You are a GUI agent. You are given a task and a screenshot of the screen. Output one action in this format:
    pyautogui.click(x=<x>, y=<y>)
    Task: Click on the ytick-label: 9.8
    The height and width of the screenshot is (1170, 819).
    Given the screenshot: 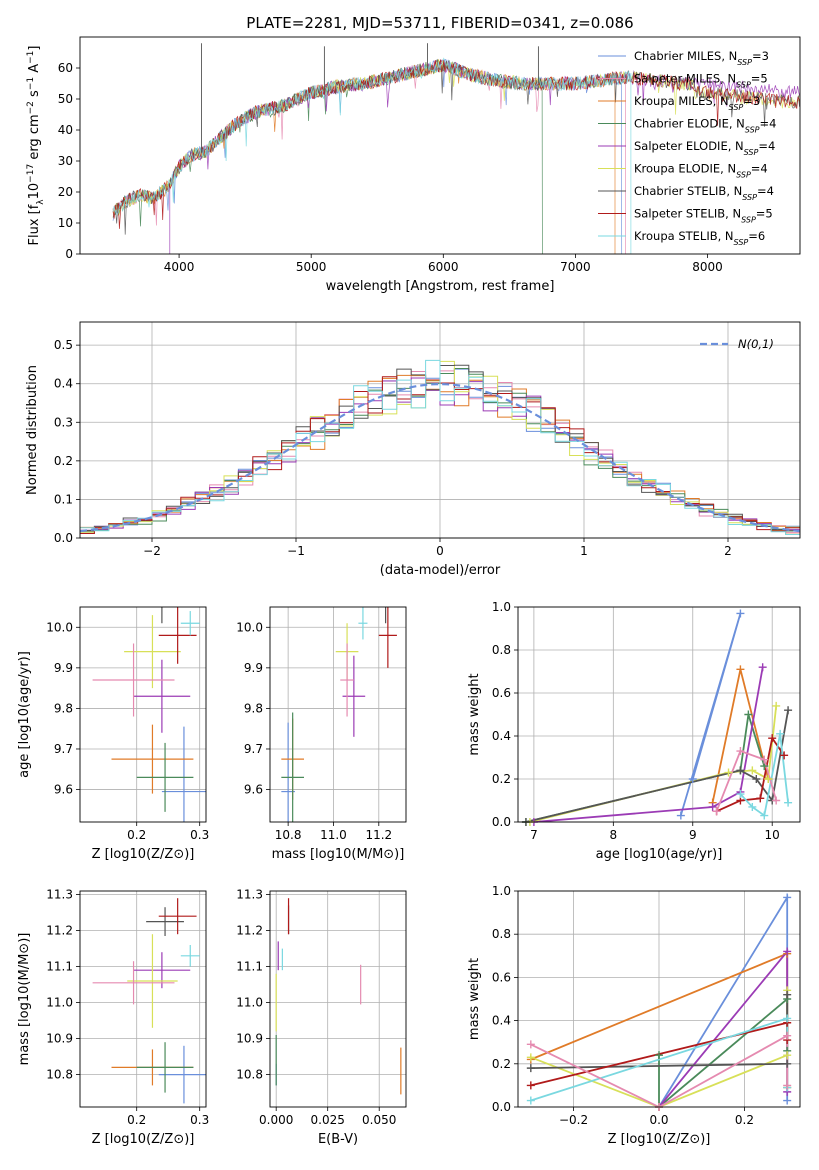 What is the action you would take?
    pyautogui.click(x=63, y=708)
    